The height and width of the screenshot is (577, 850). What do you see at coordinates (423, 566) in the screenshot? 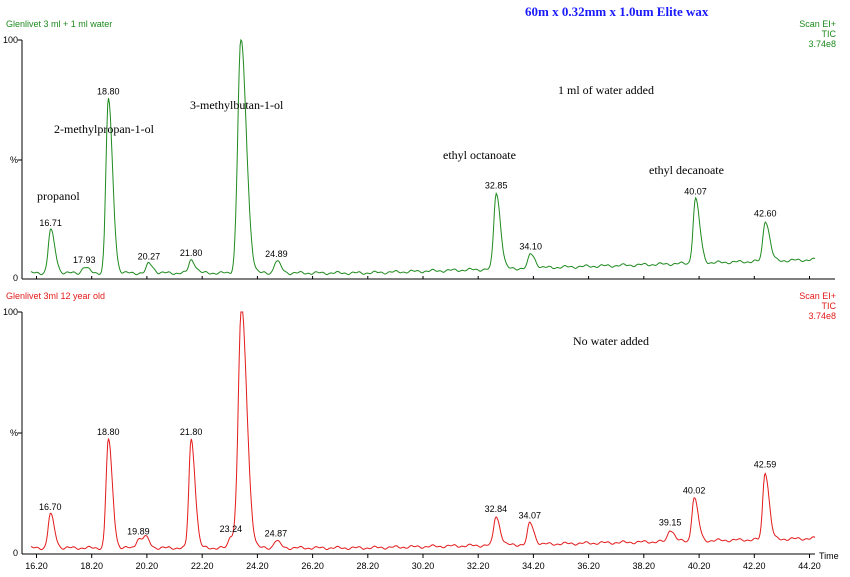
I see `x-tick-label: 30.20` at bounding box center [423, 566].